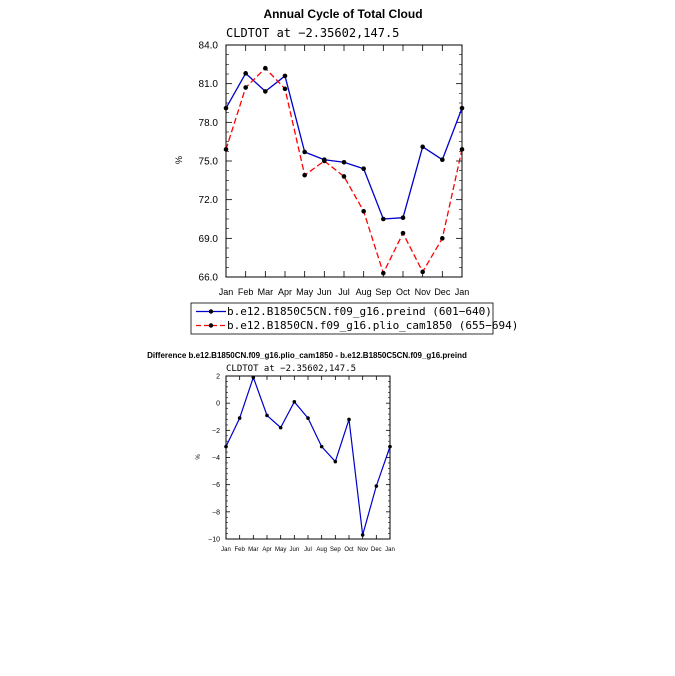  Describe the element at coordinates (179, 160) in the screenshot. I see `top-chart-ylabel: %` at that location.